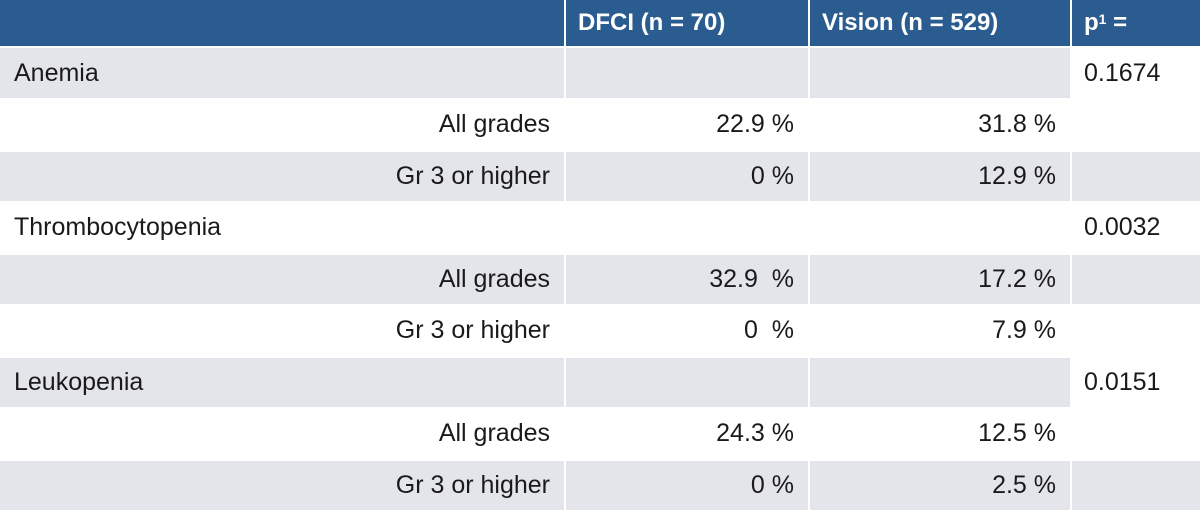 The image size is (1200, 515). What do you see at coordinates (1091, 22) in the screenshot?
I see `header-p-text: p` at bounding box center [1091, 22].